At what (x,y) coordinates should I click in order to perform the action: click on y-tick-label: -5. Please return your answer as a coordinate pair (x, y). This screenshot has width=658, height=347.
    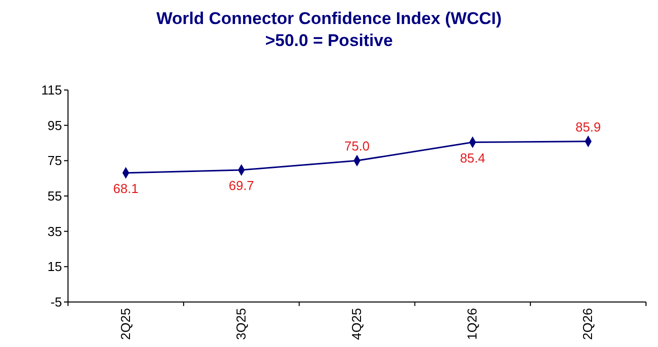
    Looking at the image, I should click on (56, 302).